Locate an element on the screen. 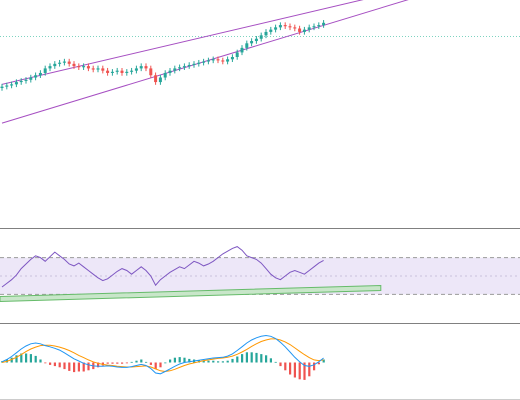 This screenshot has height=400, width=520. macd-signal-line is located at coordinates (162, 355).